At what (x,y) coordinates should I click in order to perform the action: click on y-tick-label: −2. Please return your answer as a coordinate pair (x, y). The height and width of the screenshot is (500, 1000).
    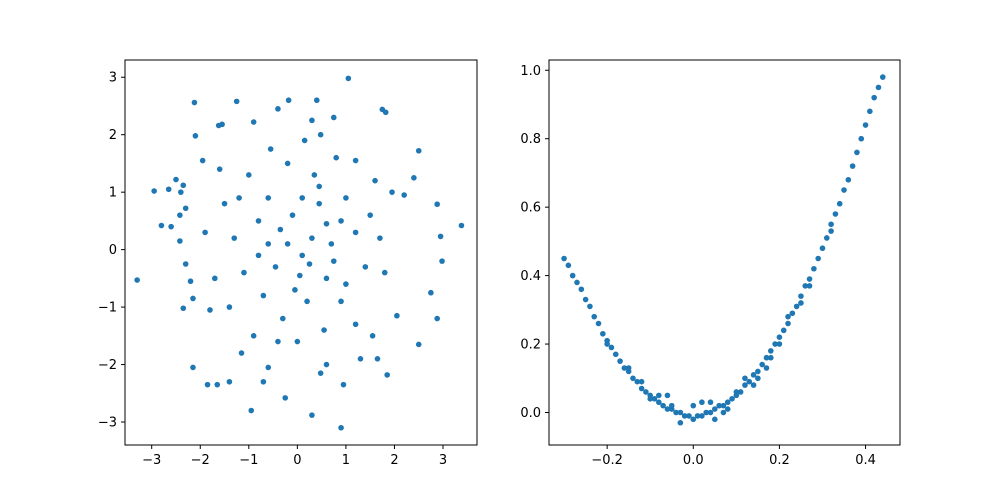
    Looking at the image, I should click on (107, 365).